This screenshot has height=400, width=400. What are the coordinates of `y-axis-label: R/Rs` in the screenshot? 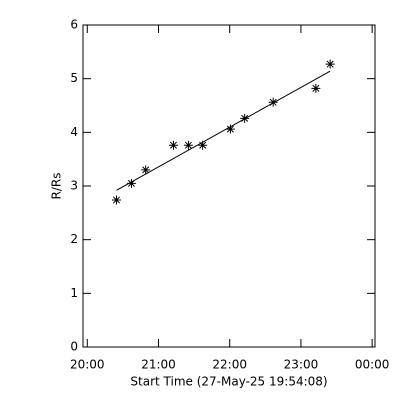 It's located at (57, 186).